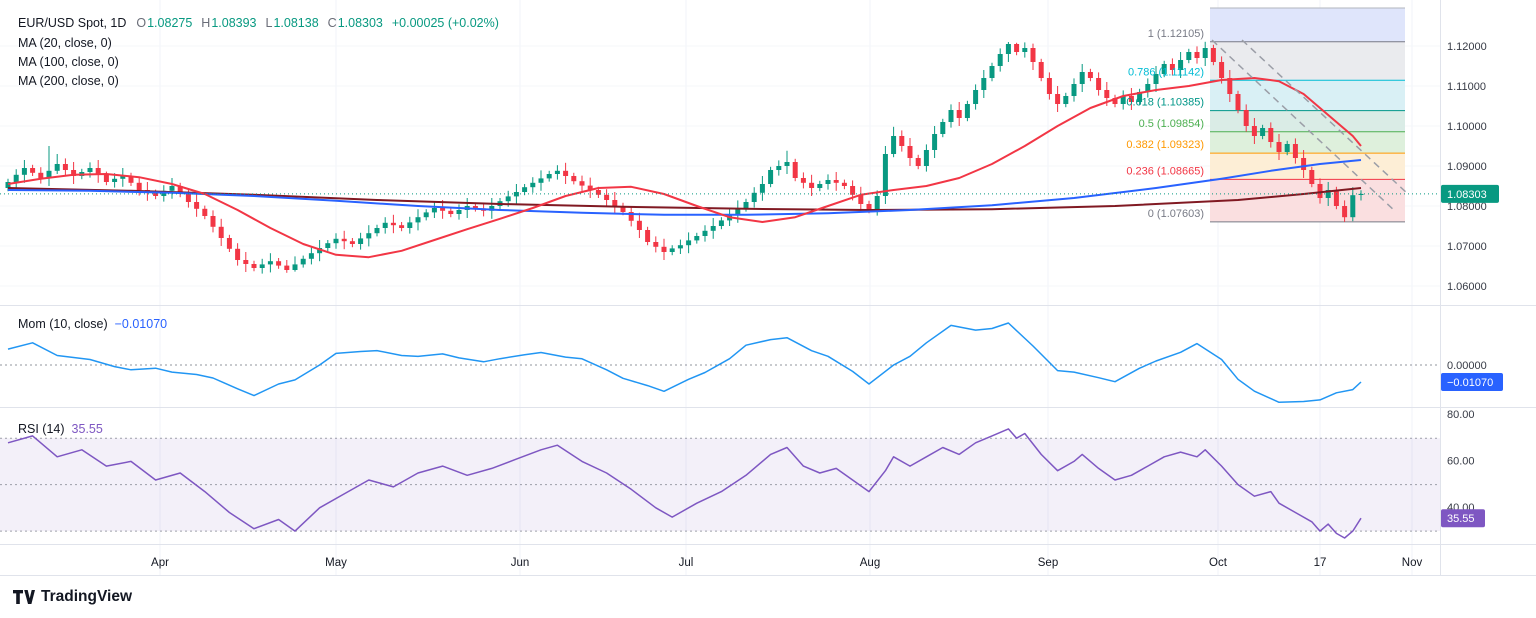  I want to click on momentum-line, so click(684, 363).